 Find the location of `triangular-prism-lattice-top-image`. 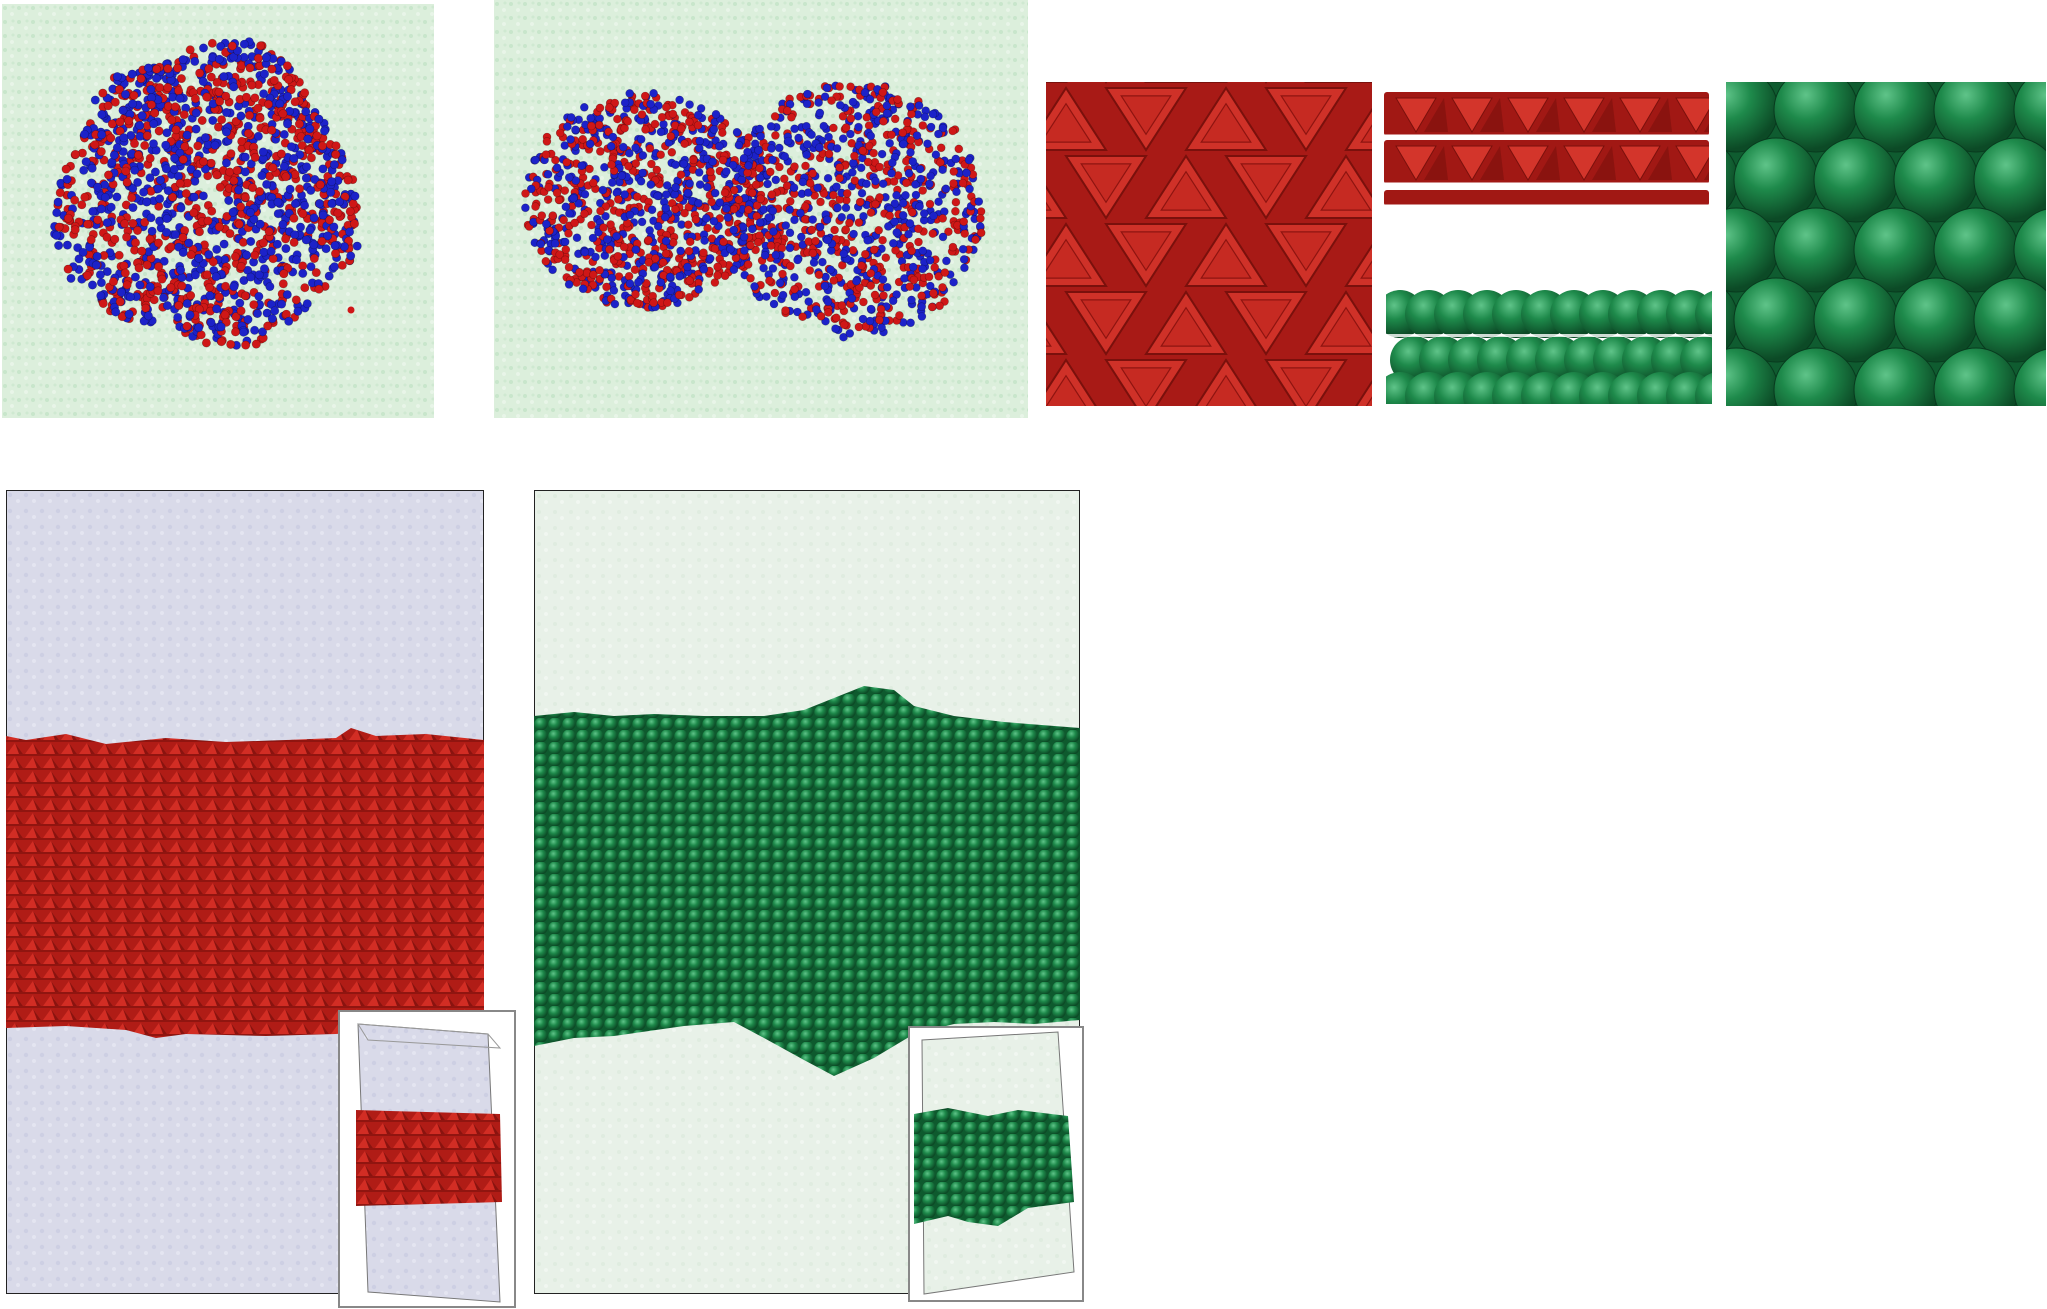

triangular-prism-lattice-top-image is located at coordinates (1209, 244).